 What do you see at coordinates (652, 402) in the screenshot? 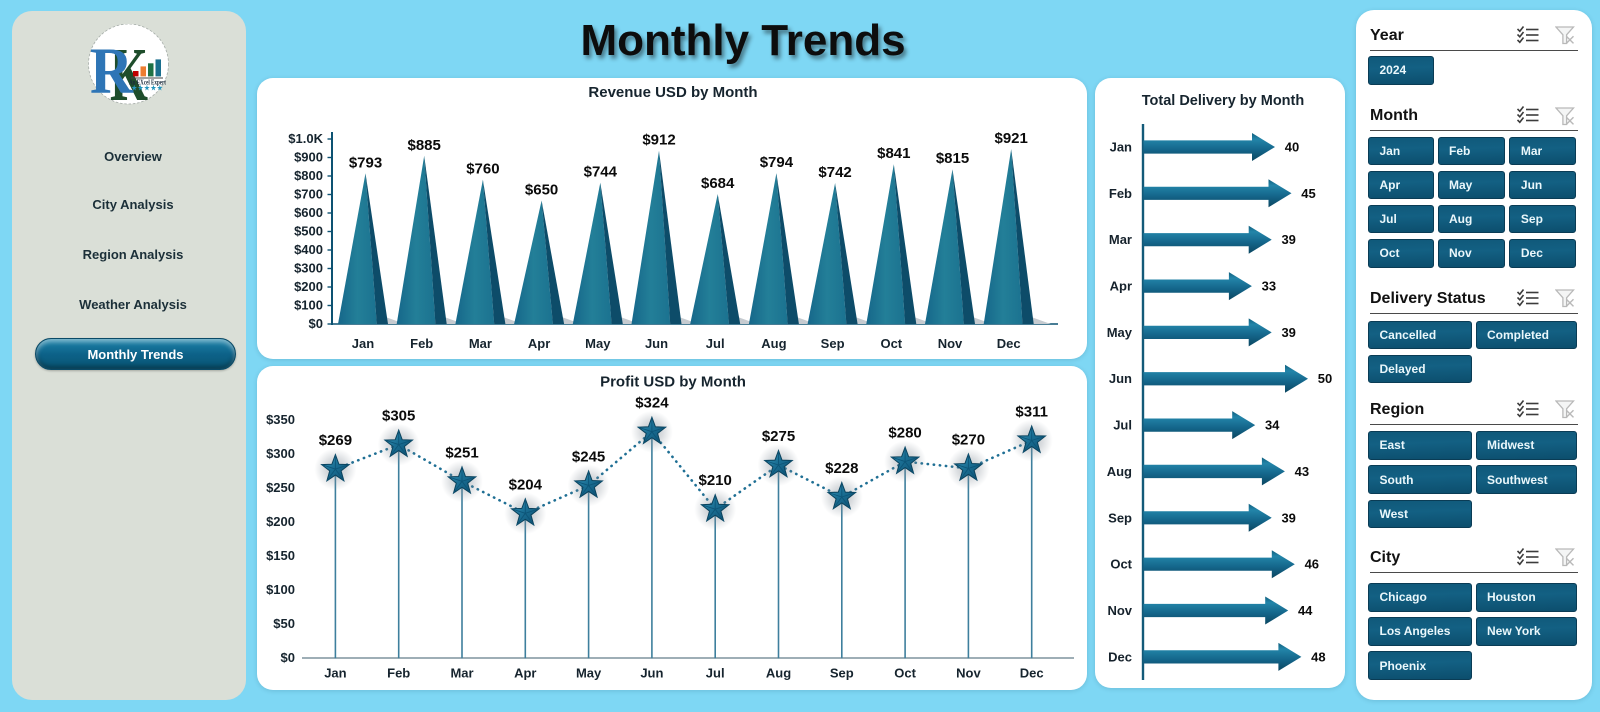
I see `svg-text: $324` at bounding box center [652, 402].